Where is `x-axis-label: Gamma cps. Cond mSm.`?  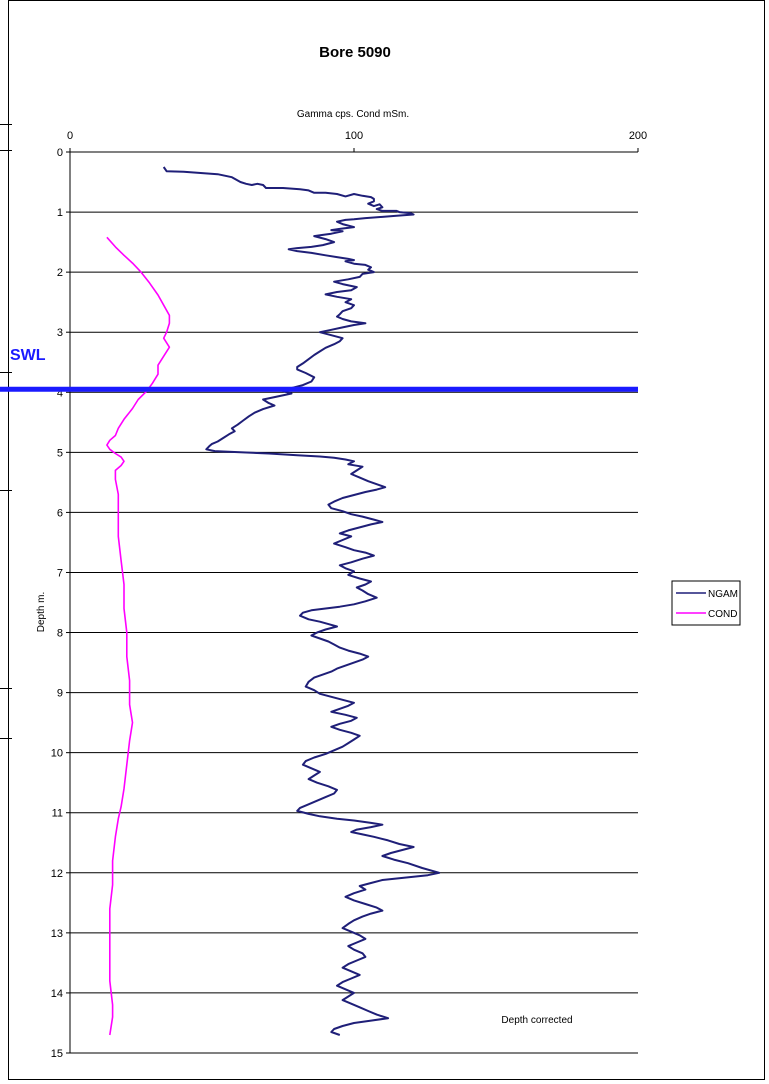 x-axis-label: Gamma cps. Cond mSm. is located at coordinates (353, 114).